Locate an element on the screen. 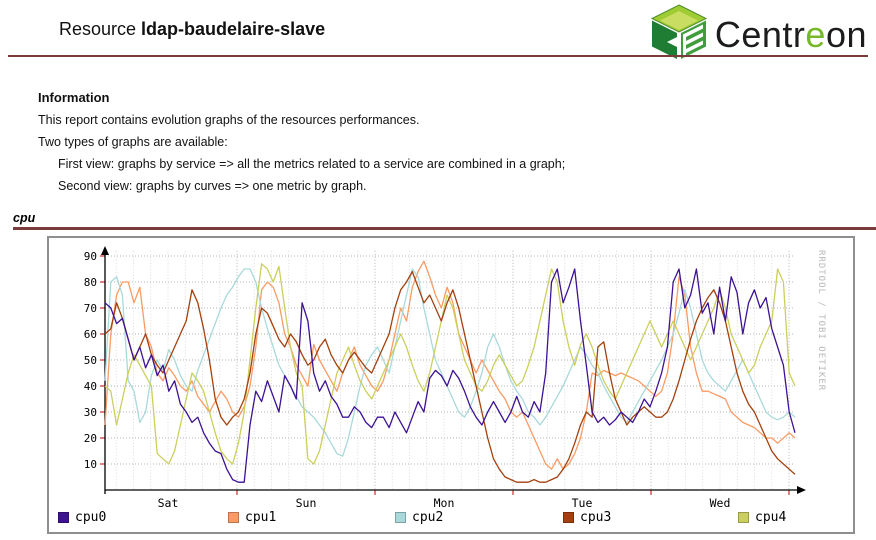  centreon-logo: Centreon is located at coordinates (758, 34).